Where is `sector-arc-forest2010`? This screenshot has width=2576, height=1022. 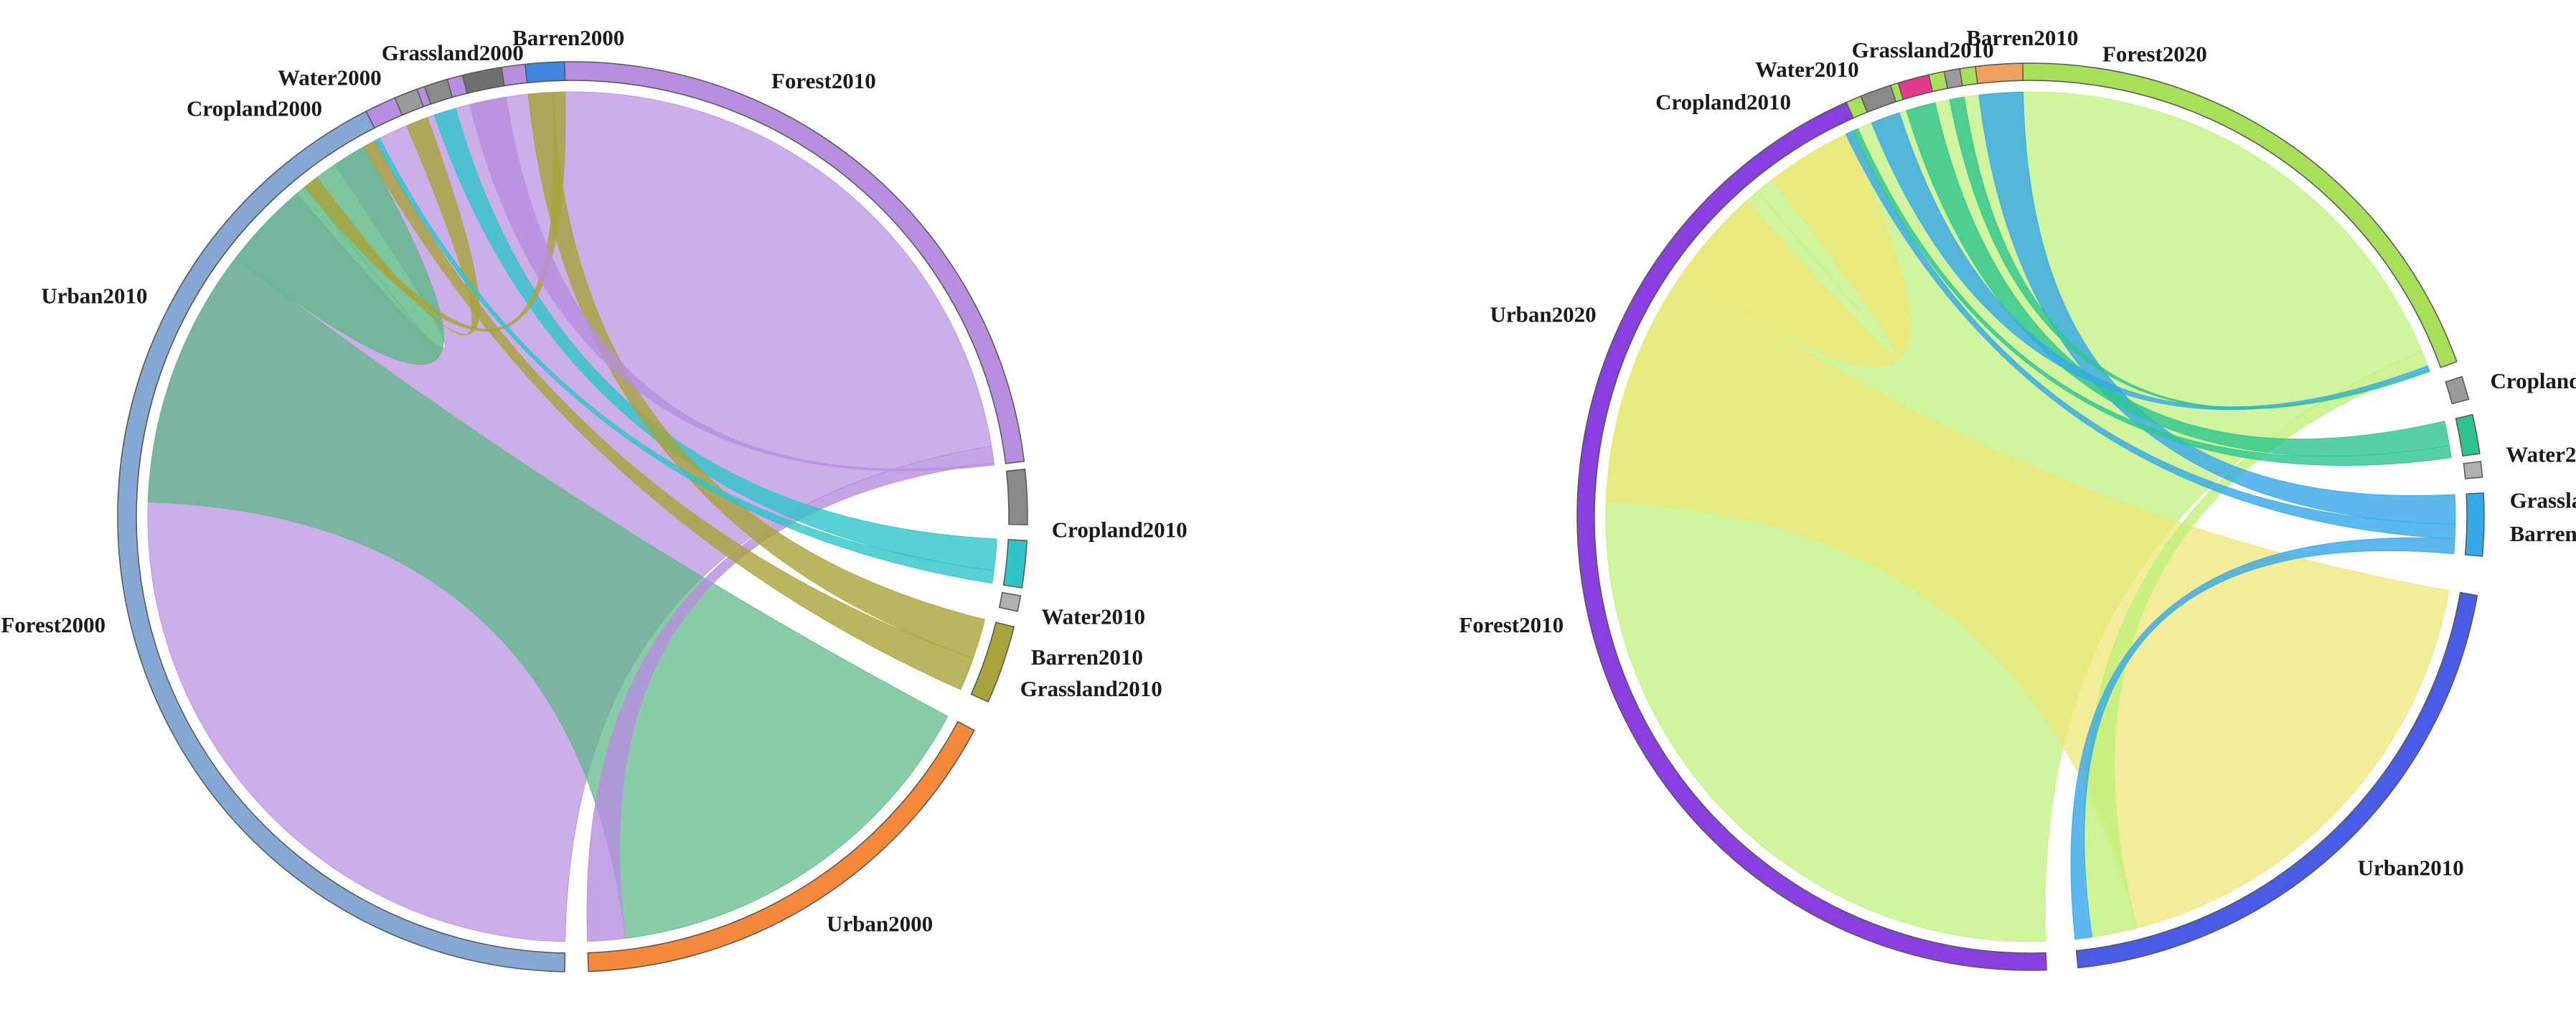 sector-arc-forest2010 is located at coordinates (671, 262).